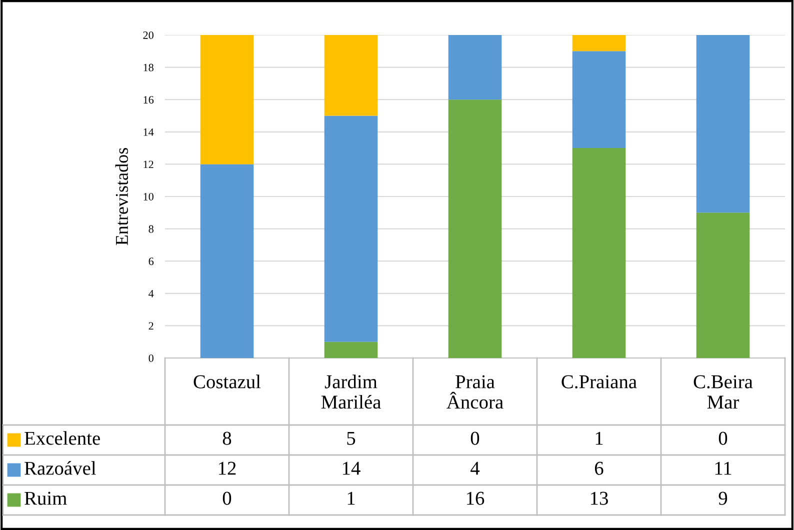 The width and height of the screenshot is (794, 530). What do you see at coordinates (475, 498) in the screenshot?
I see `data-label: 16` at bounding box center [475, 498].